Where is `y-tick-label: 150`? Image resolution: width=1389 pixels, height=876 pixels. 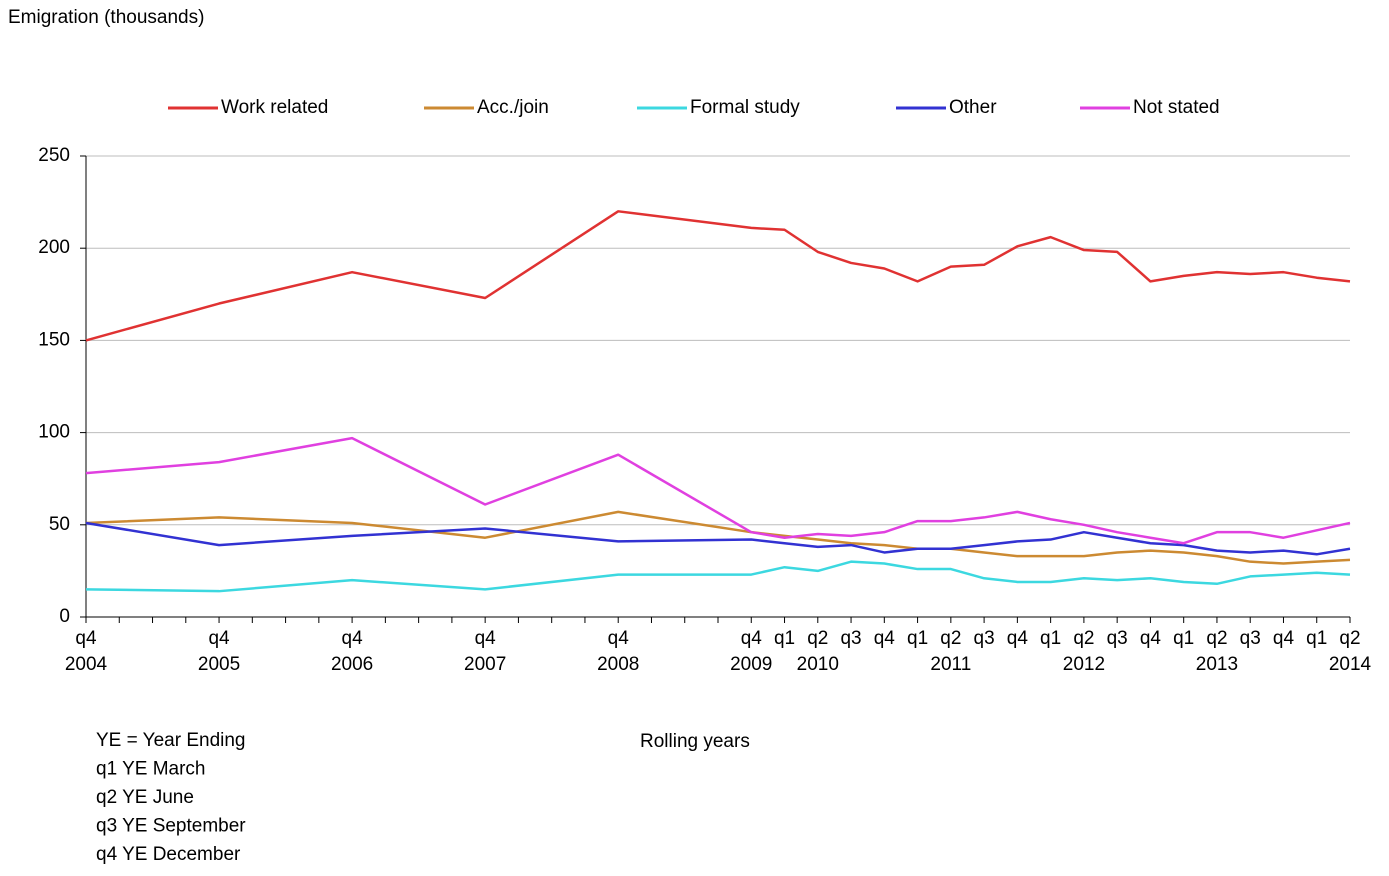
y-tick-label: 150 is located at coordinates (54, 339).